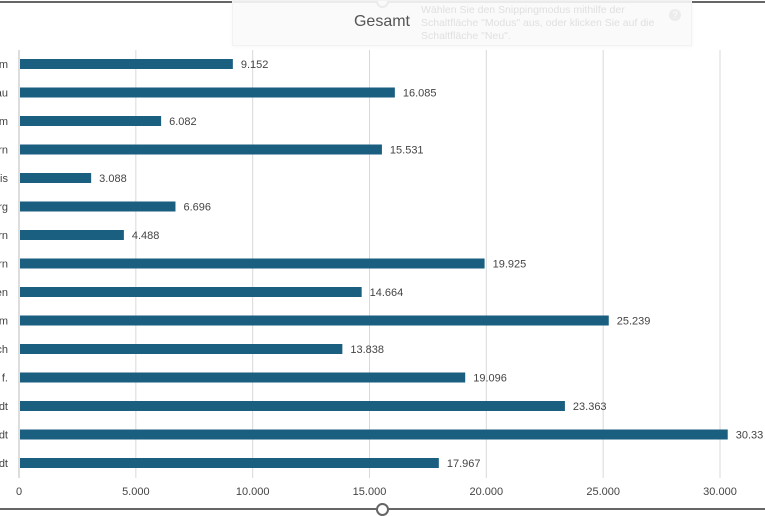 The height and width of the screenshot is (516, 765). What do you see at coordinates (4, 94) in the screenshot?
I see `category-label: au` at bounding box center [4, 94].